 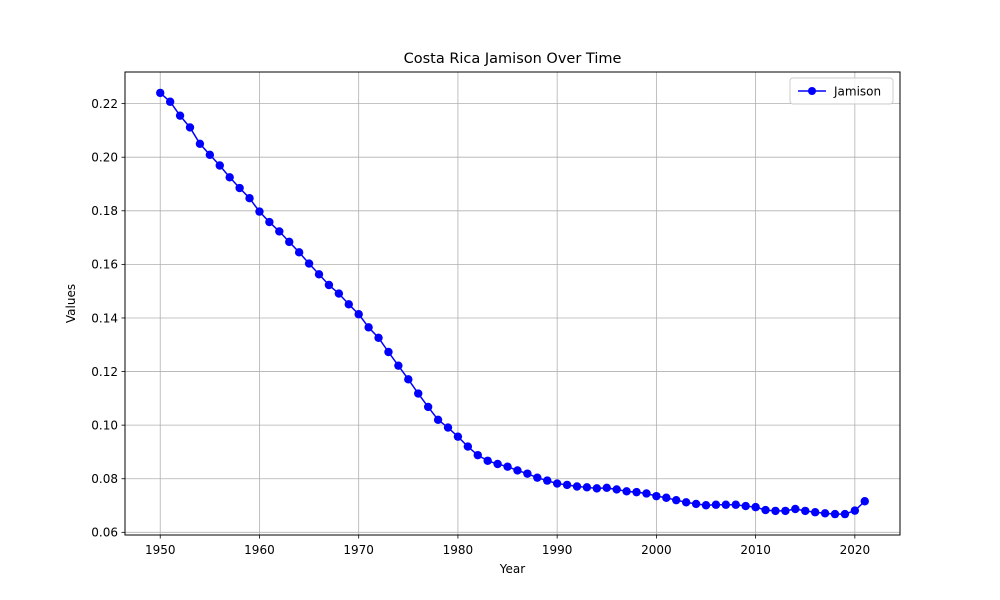 What do you see at coordinates (259, 550) in the screenshot?
I see `x-tick-label: 1960` at bounding box center [259, 550].